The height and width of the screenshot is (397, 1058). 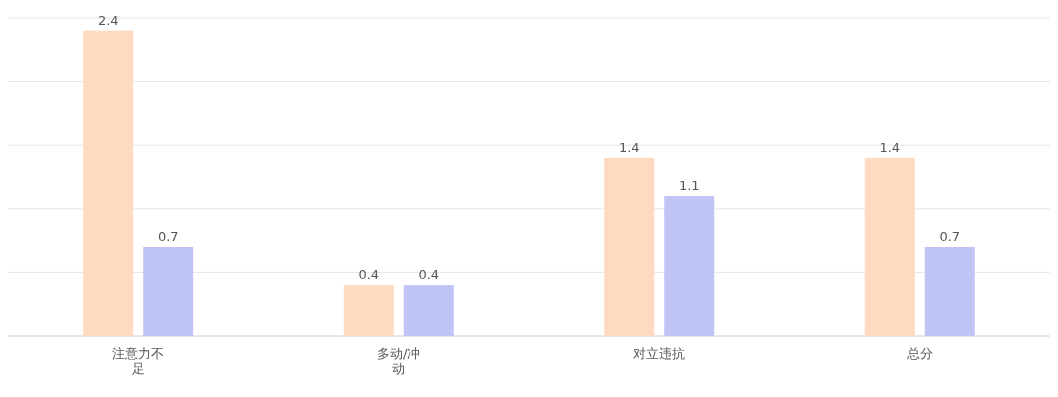 What do you see at coordinates (919, 353) in the screenshot?
I see `x-tick-label: 总分` at bounding box center [919, 353].